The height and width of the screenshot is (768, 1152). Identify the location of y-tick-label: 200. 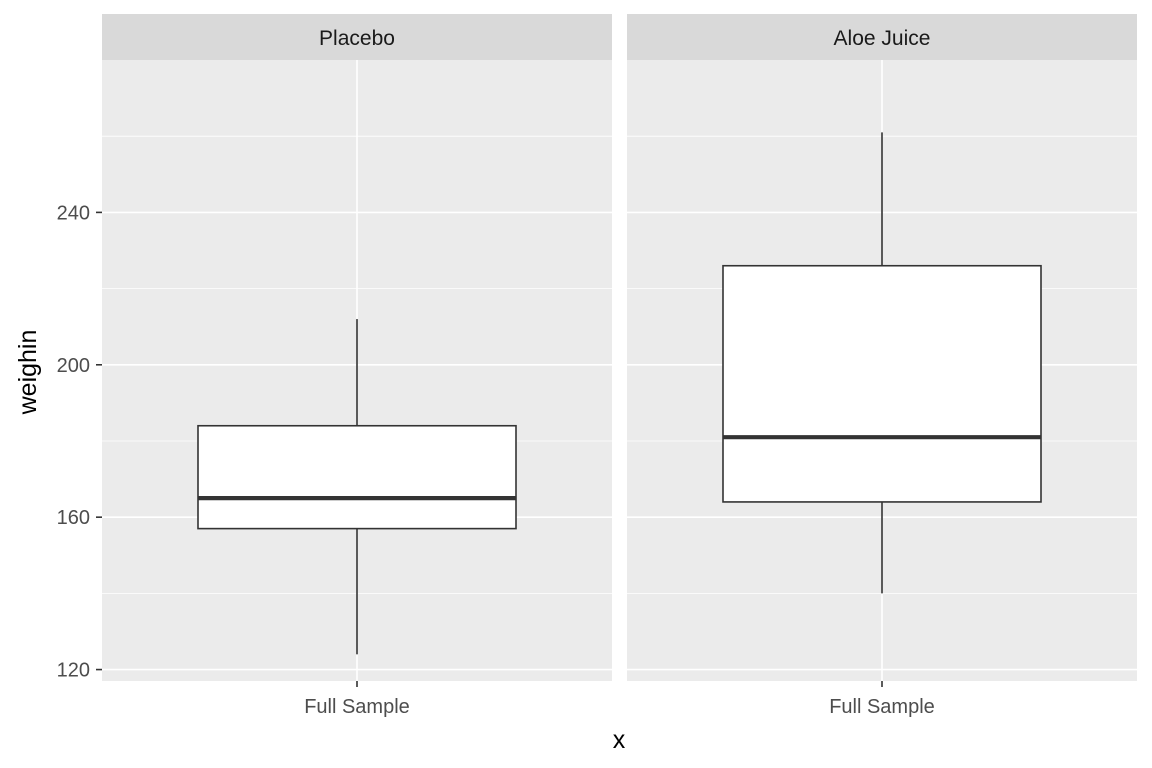
(73, 366).